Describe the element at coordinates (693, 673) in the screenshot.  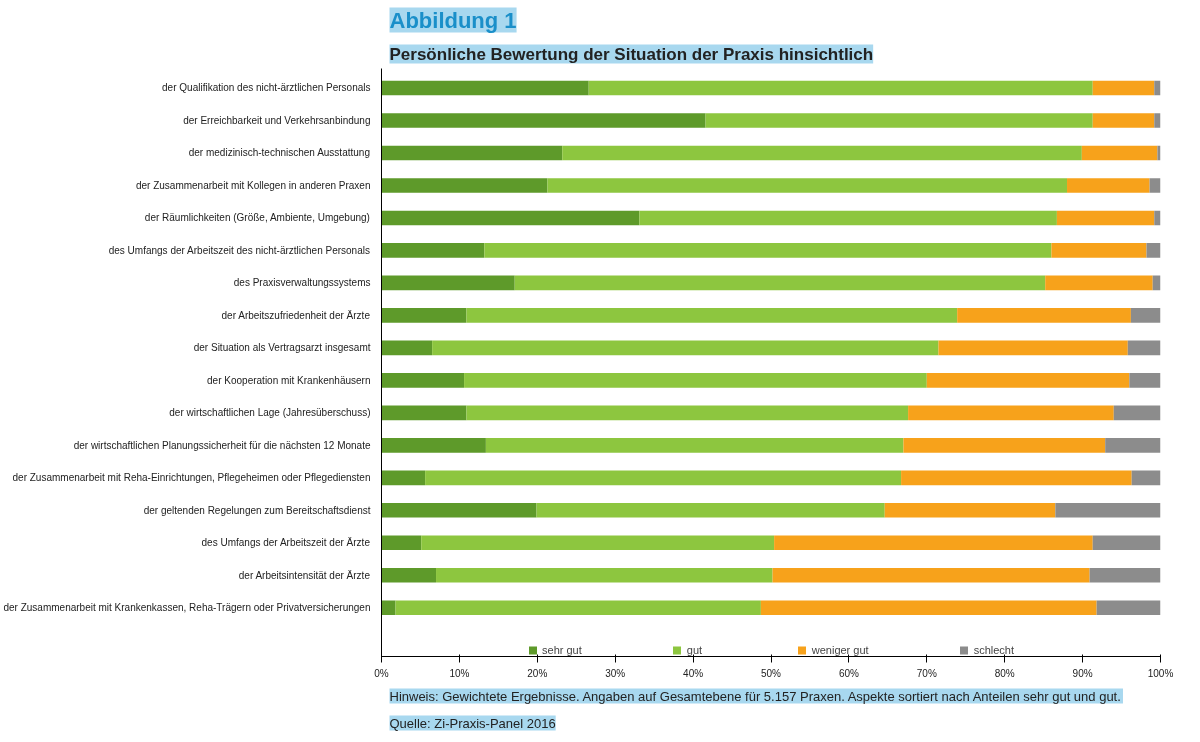
I see `x-tick-label: 40%` at that location.